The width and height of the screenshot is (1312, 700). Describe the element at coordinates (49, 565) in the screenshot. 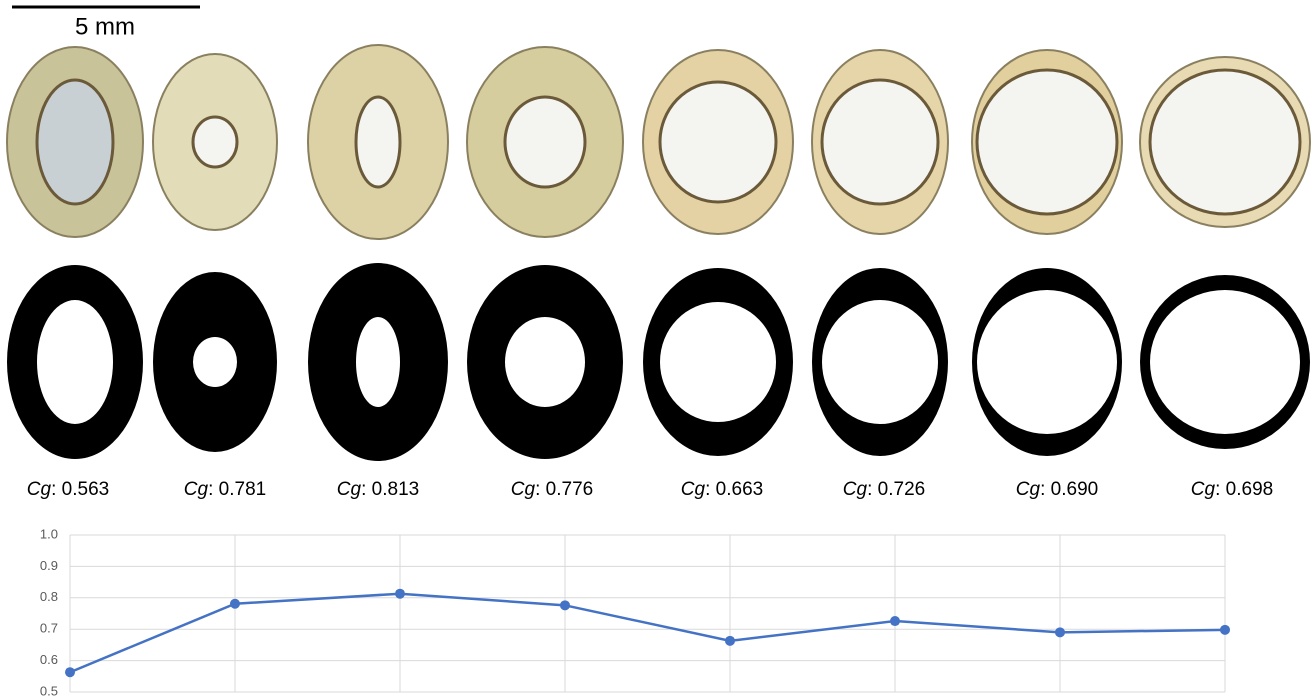

I see `y-tick-label: 0.9` at that location.